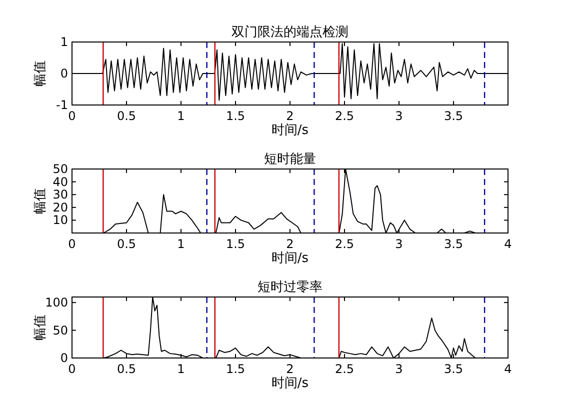  I want to click on y-tick-label: 40, so click(60, 181).